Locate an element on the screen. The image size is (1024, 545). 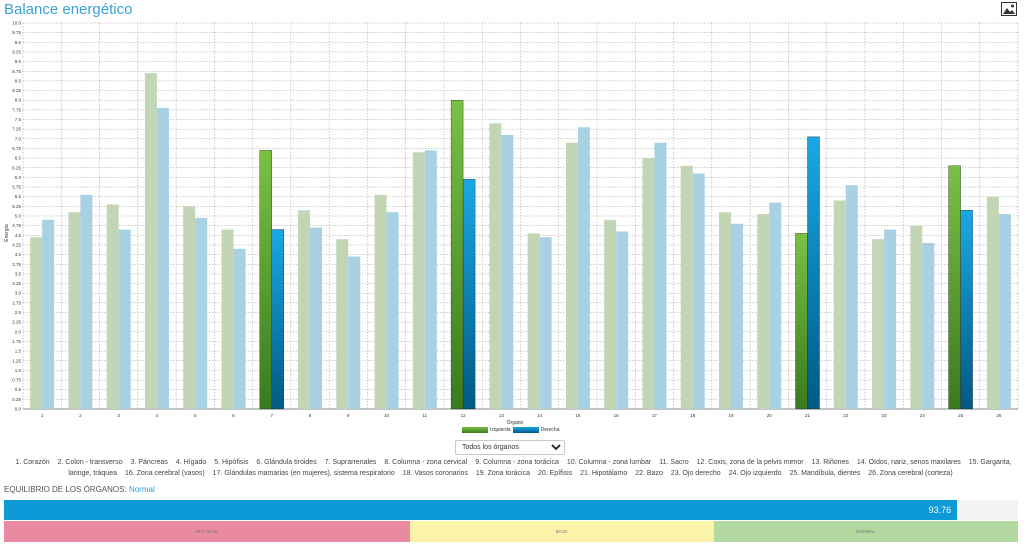
y-tick-label: 3.25 is located at coordinates (16, 283).